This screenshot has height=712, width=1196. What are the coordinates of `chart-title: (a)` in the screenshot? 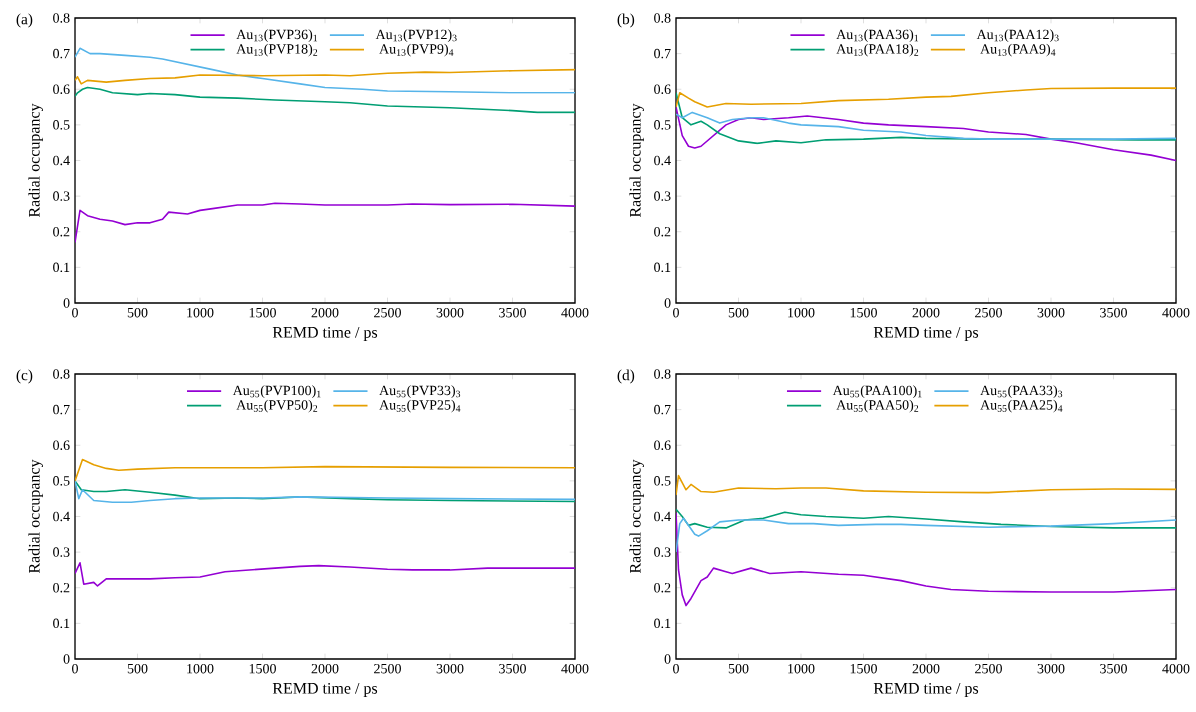 It's located at (24, 20).